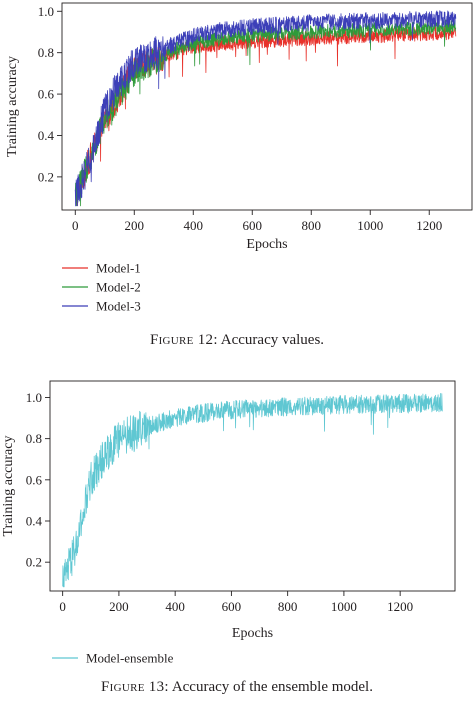 The height and width of the screenshot is (703, 474). Describe the element at coordinates (272, 687) in the screenshot. I see `figure-13-text: Accuracy of the ensemble model.` at that location.